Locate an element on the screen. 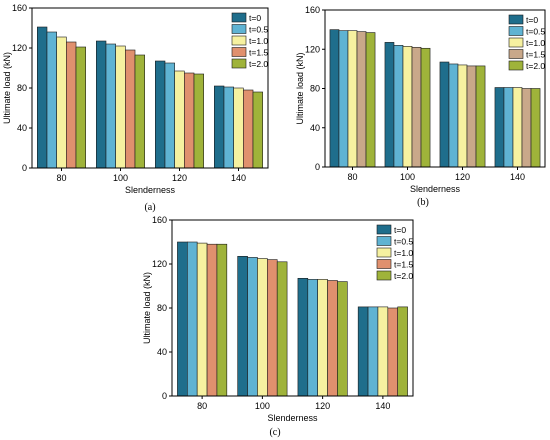 The height and width of the screenshot is (440, 550). panel-label: (b) is located at coordinates (423, 202).